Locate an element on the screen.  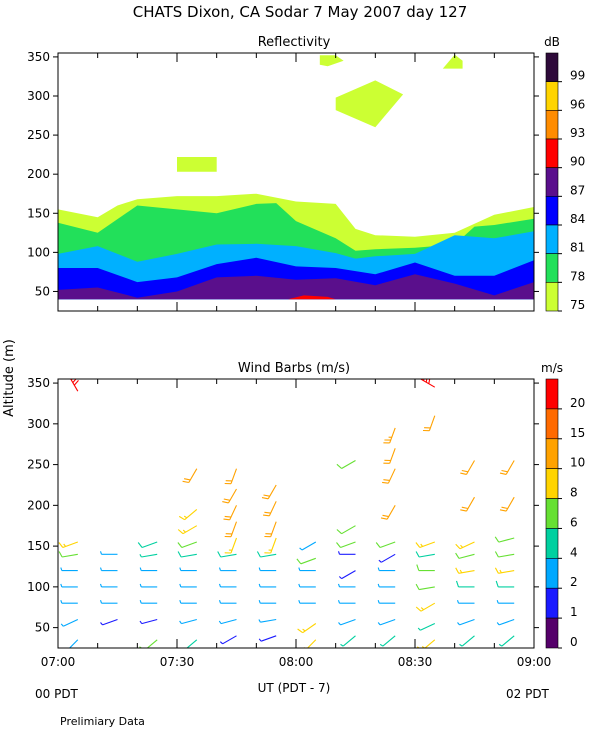
y-tick-label: 250 is located at coordinates (38, 135).